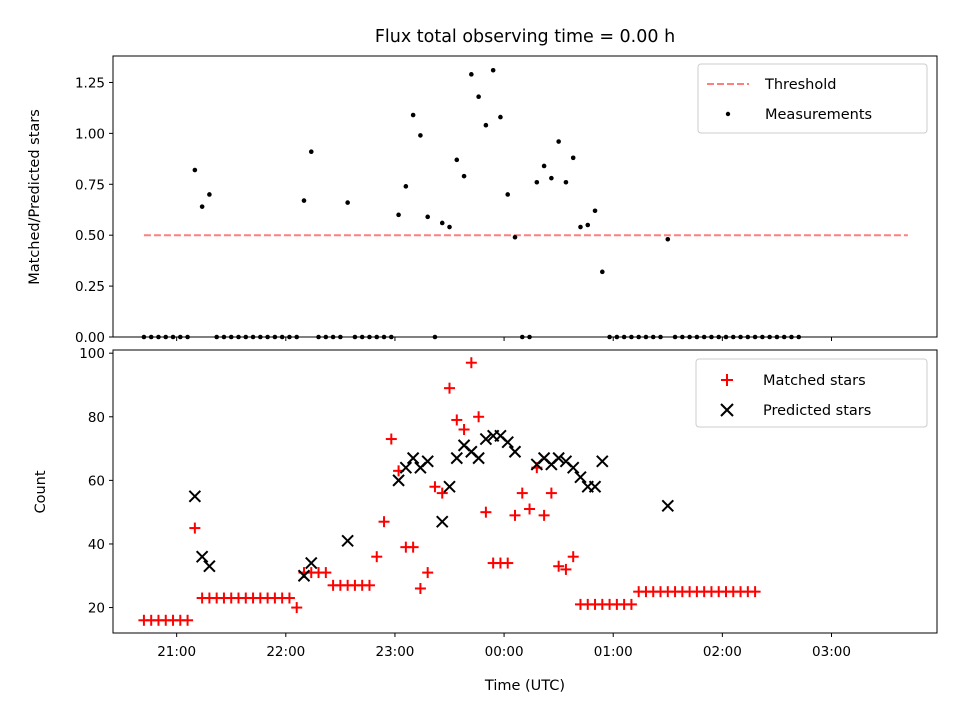  What do you see at coordinates (727, 410) in the screenshot?
I see `legend-predicted-swatch` at bounding box center [727, 410].